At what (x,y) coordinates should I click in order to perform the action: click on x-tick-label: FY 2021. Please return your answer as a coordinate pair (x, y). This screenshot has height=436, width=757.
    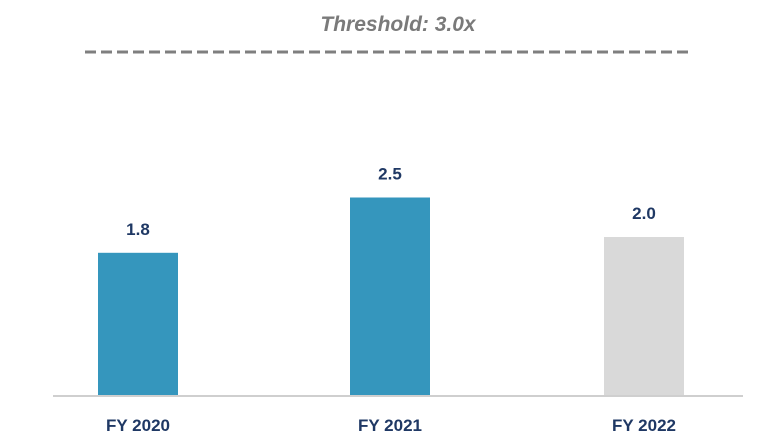
    Looking at the image, I should click on (390, 425).